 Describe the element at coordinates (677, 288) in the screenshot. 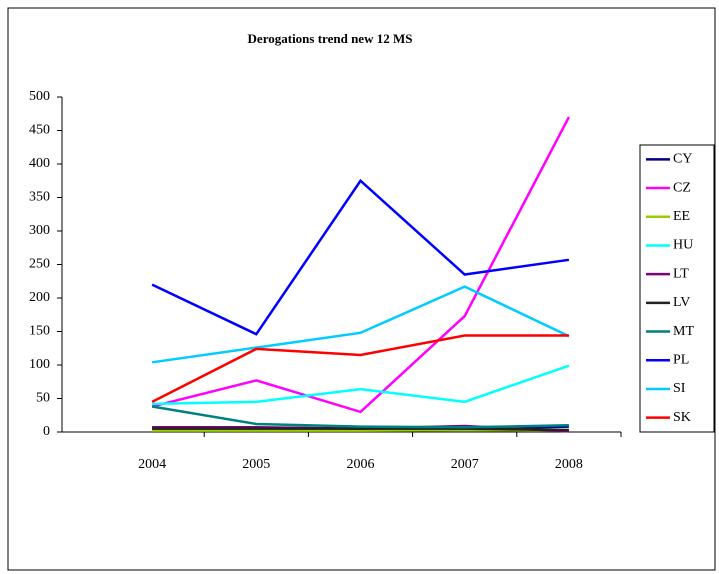

I see `legend-box` at that location.